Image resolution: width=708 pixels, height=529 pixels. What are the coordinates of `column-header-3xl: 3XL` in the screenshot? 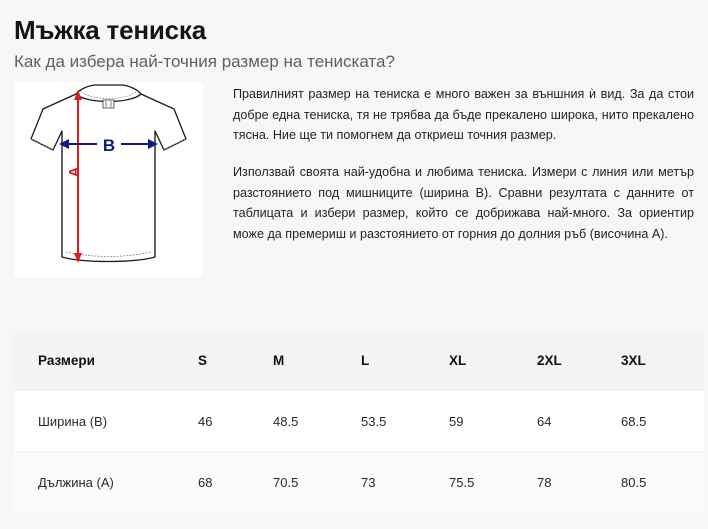 It's located at (633, 360).